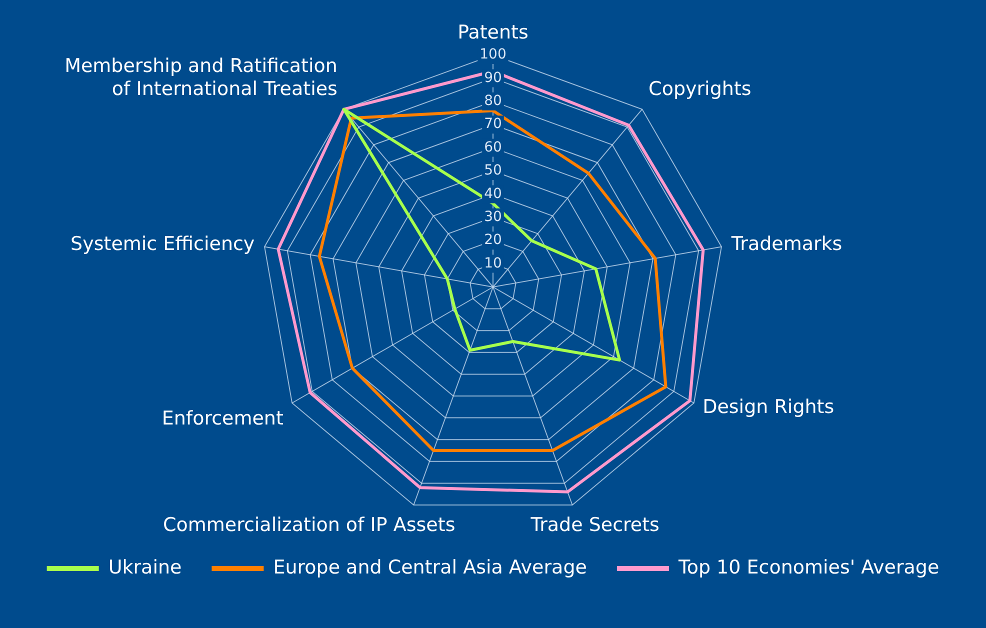 The width and height of the screenshot is (986, 628). I want to click on spoke-label: Systemic Efficiency, so click(162, 243).